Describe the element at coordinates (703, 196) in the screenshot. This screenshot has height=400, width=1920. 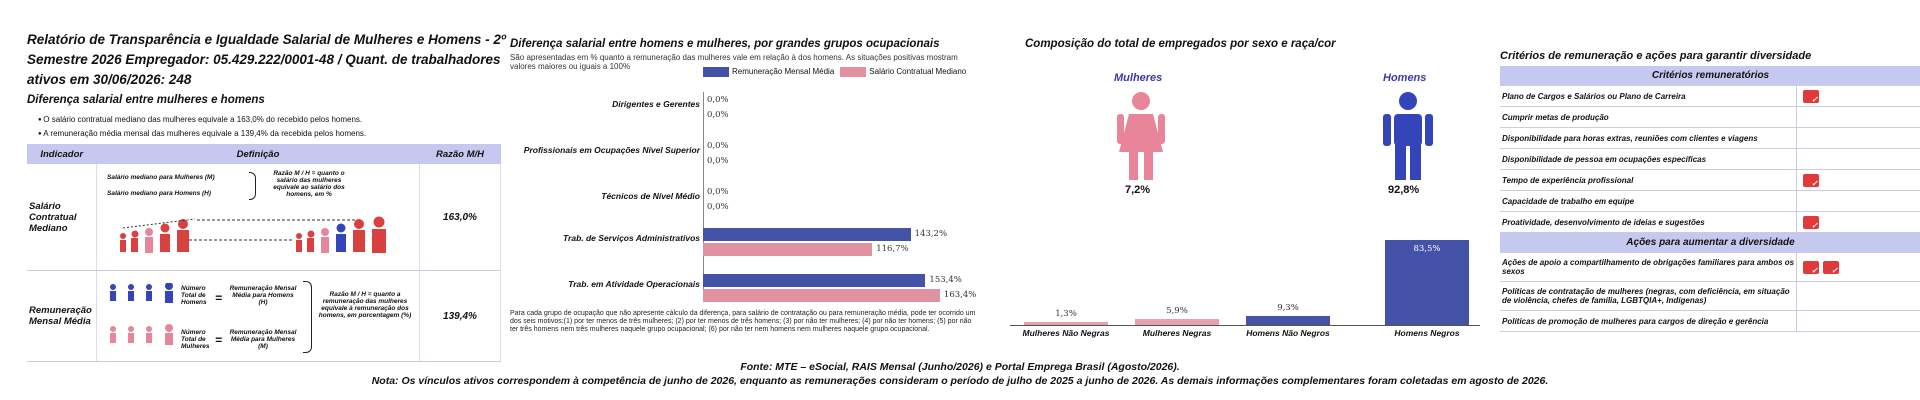
I see `chart-axis` at that location.